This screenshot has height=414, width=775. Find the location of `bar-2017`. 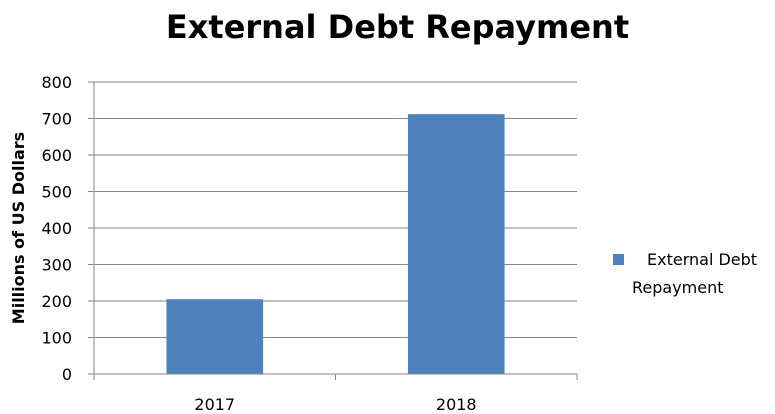

bar-2017 is located at coordinates (215, 336).